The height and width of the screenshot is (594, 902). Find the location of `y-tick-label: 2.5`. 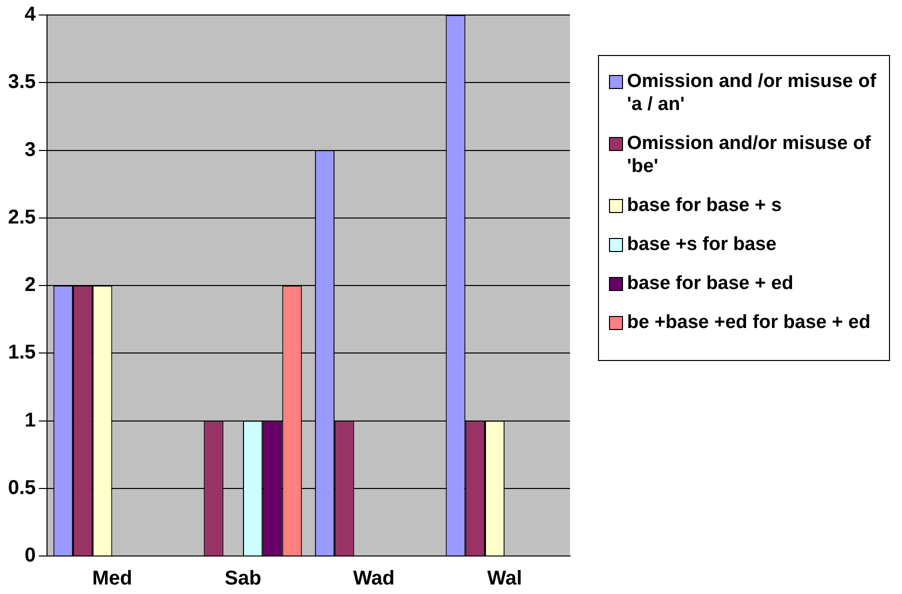

y-tick-label: 2.5 is located at coordinates (22, 217).